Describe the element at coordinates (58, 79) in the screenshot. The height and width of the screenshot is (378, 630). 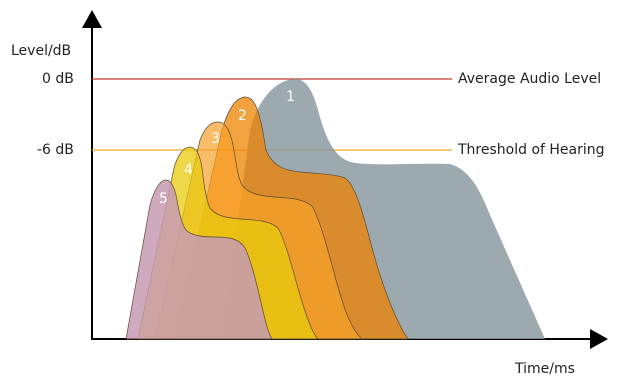
I see `y-tick-0-db: 0 dB` at that location.